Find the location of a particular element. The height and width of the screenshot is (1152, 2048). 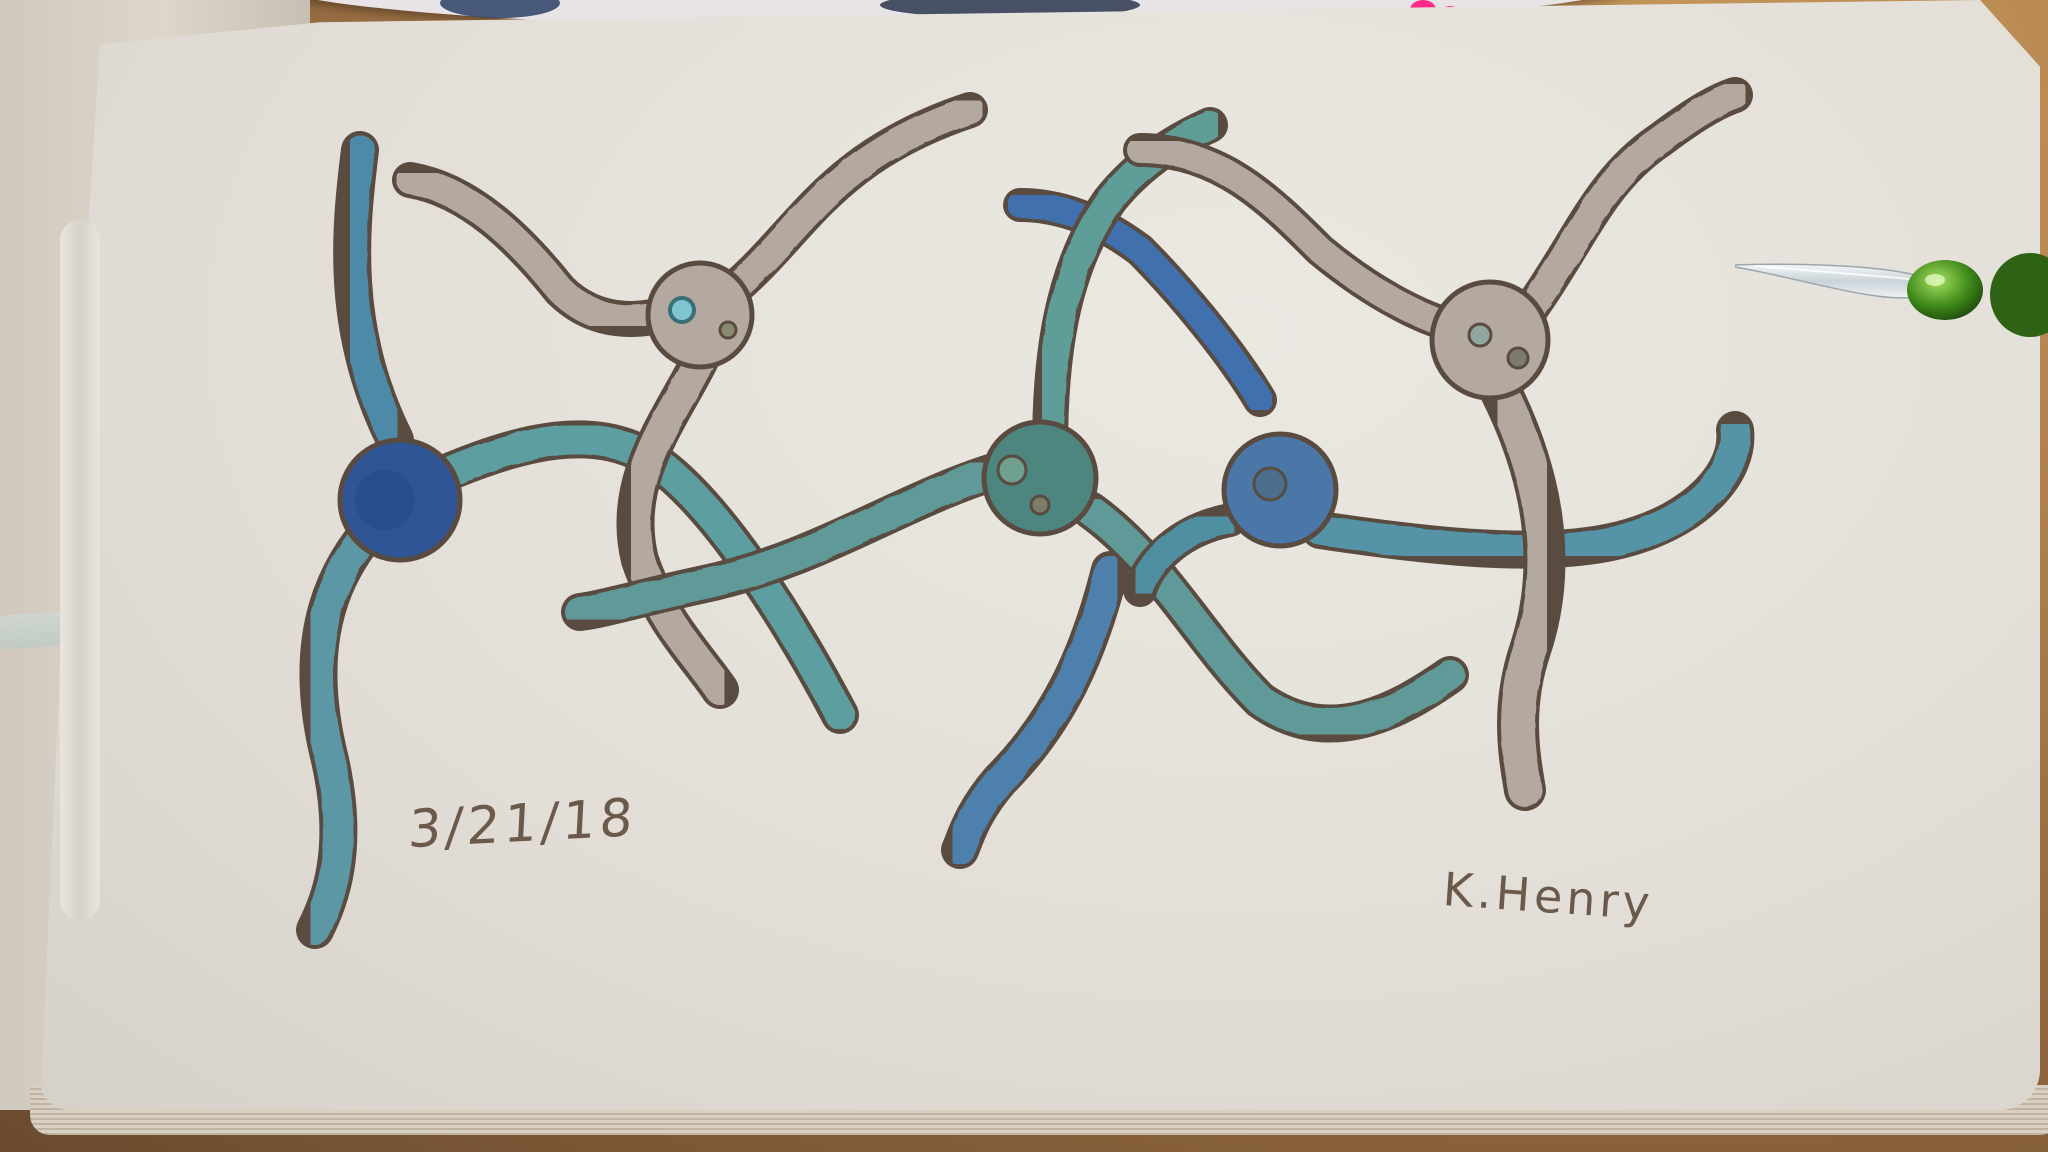

neuron-blue-right is located at coordinates (1439, 509).